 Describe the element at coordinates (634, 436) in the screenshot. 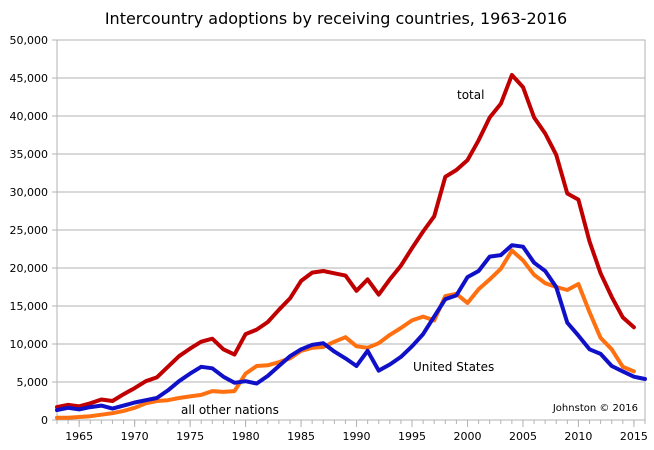

I see `x-tick-label: 2015` at that location.